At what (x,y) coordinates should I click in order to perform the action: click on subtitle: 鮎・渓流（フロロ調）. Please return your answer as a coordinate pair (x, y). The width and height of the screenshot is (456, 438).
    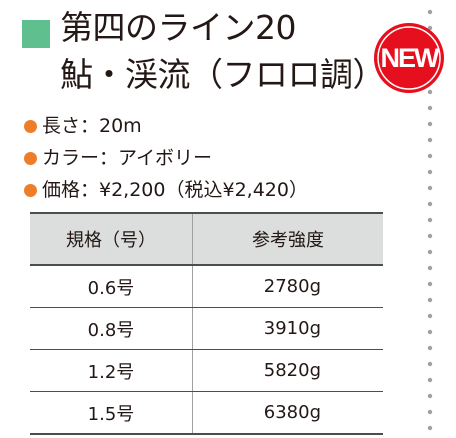
    Looking at the image, I should click on (223, 74).